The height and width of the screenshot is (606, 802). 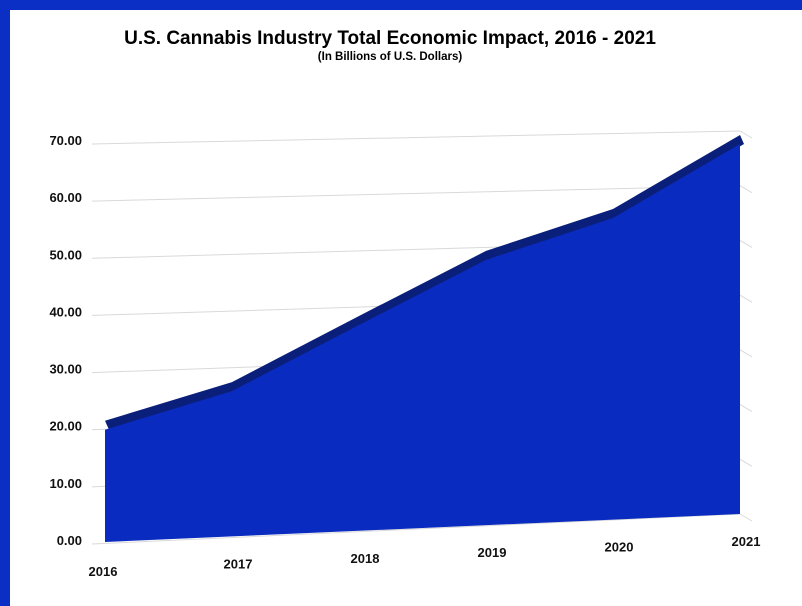 I want to click on x-tick-label: 2020, so click(x=619, y=547).